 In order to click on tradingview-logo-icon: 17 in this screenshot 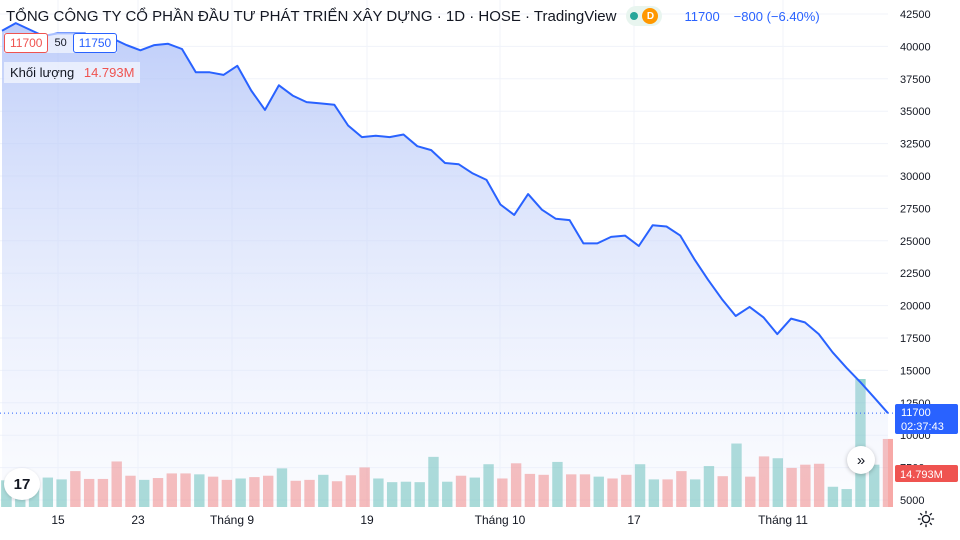, I will do `click(22, 484)`.